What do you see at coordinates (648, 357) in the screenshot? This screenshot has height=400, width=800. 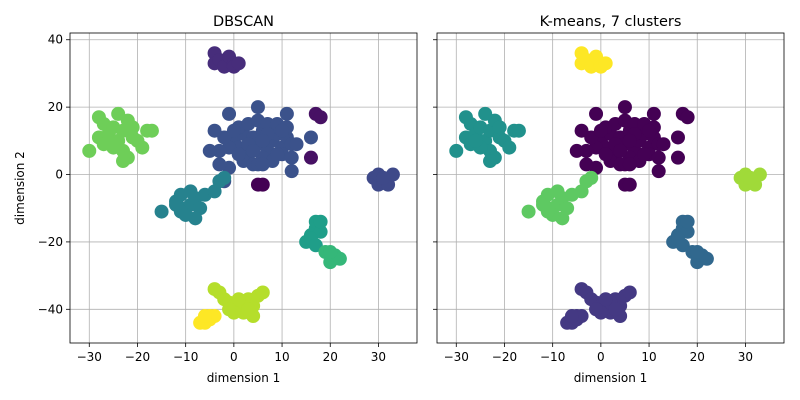 I see `kmeans-x-tick-label: 10` at bounding box center [648, 357].